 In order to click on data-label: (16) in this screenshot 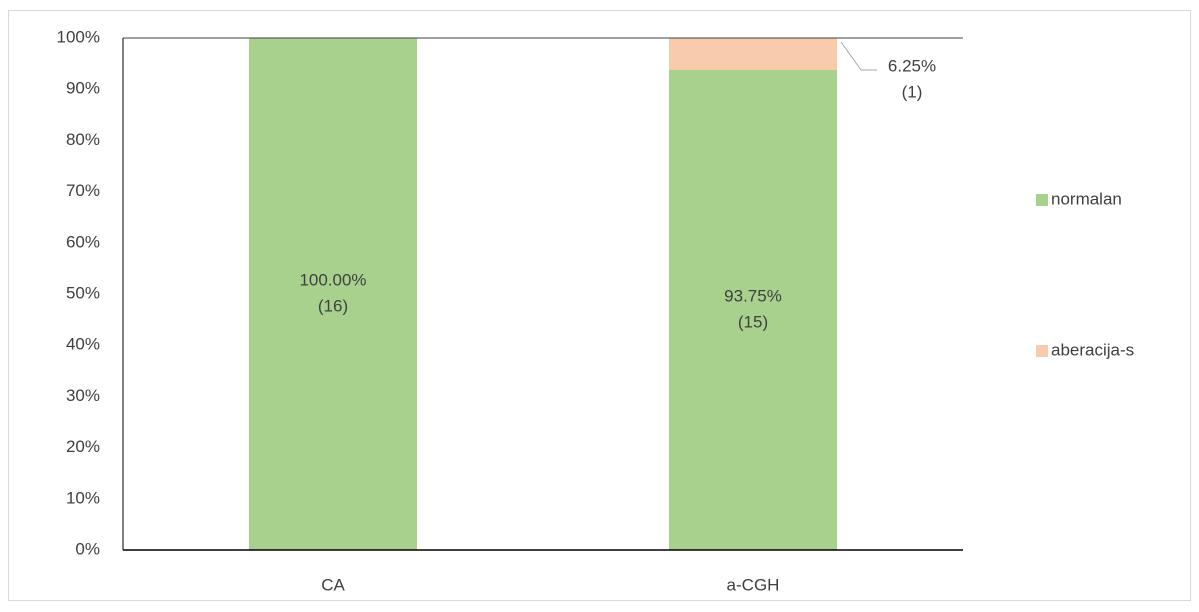, I will do `click(333, 305)`.